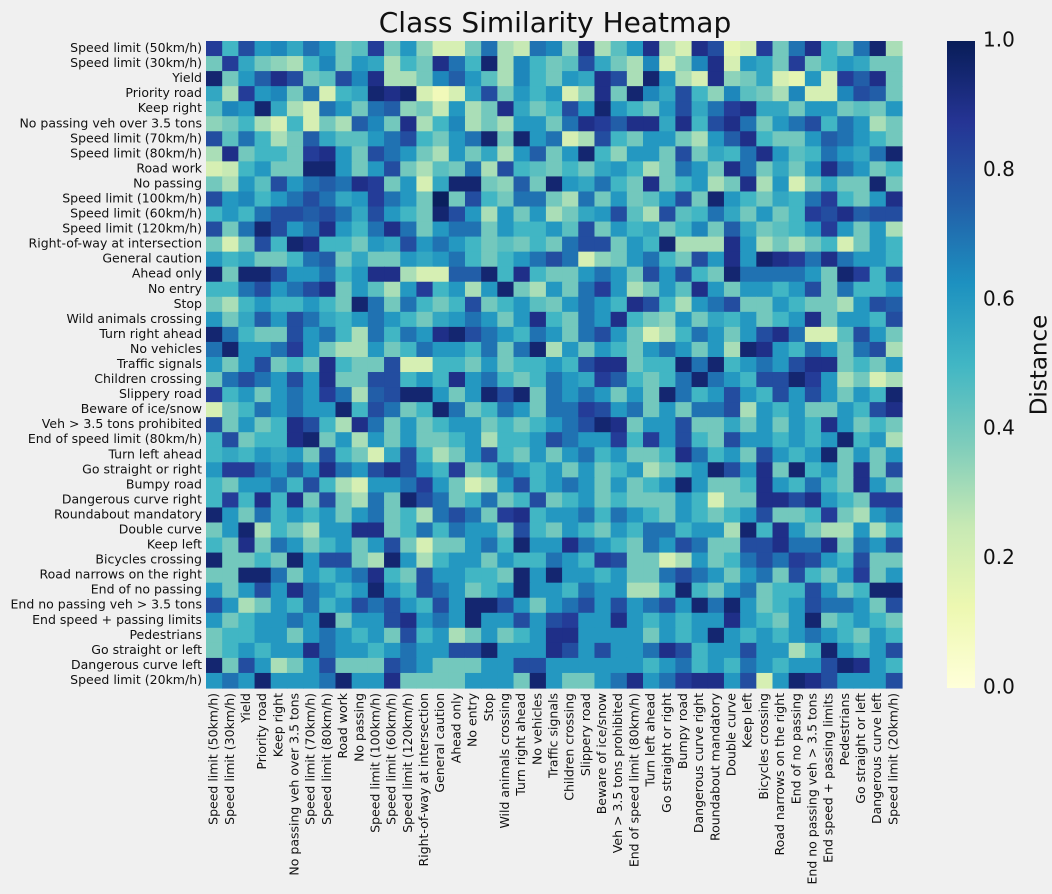  I want to click on row-tick-label: Turn left ahead, so click(154, 453).